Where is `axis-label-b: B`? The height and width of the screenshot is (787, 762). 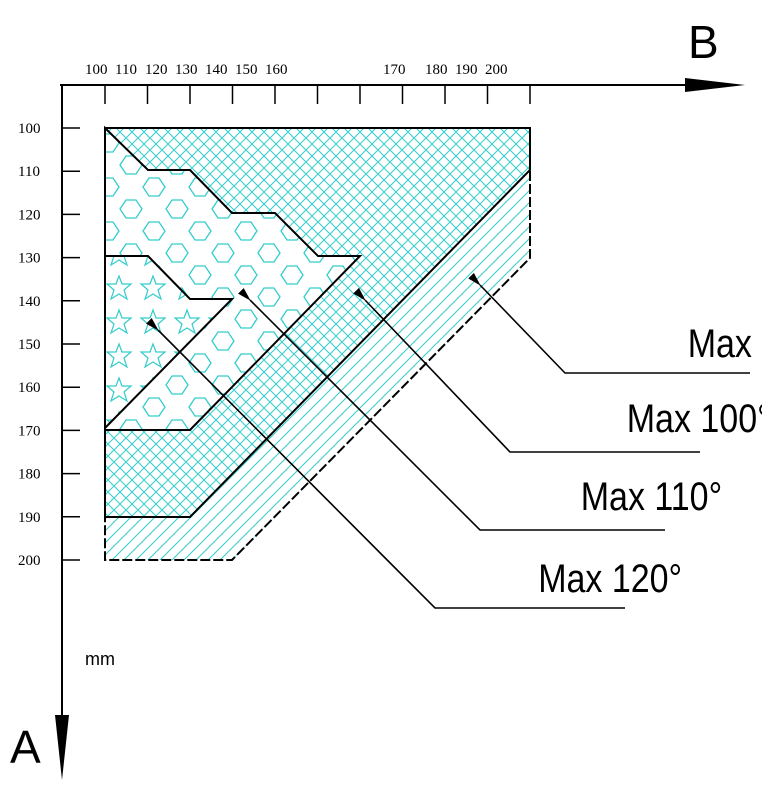 axis-label-b: B is located at coordinates (703, 42).